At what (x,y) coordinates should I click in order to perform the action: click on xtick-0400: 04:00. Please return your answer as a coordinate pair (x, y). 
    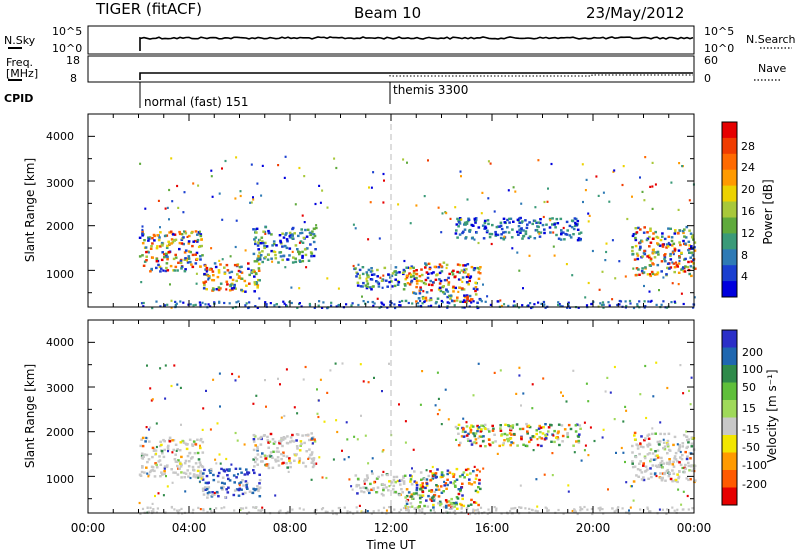
    Looking at the image, I should click on (189, 528).